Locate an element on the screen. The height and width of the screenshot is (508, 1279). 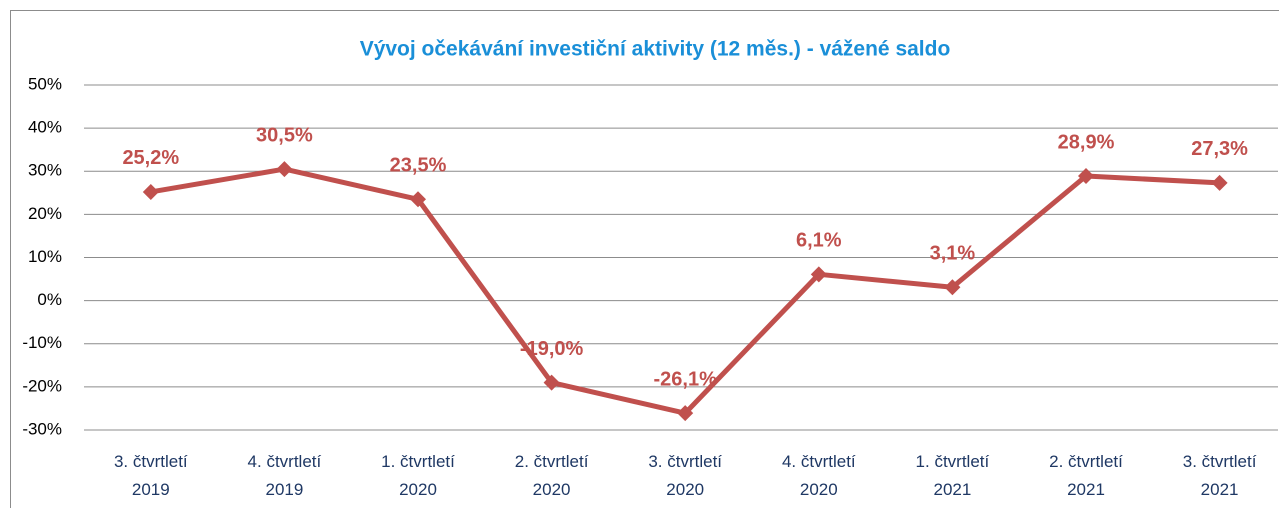
x-tick-label: 3. čtvrtletí 2021 is located at coordinates (1220, 475).